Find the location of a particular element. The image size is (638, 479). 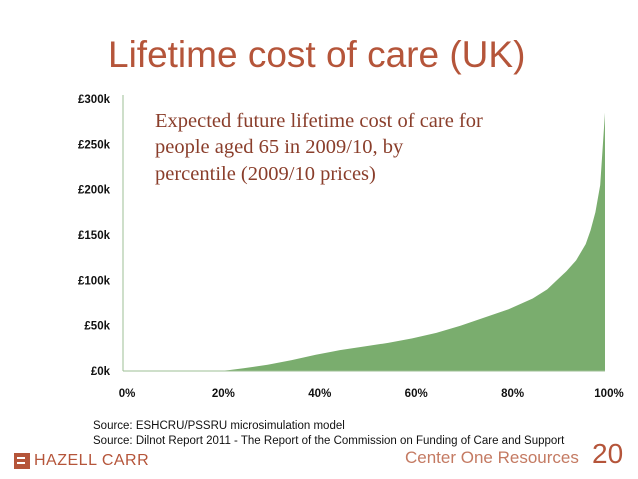

x-tick-label: 60% is located at coordinates (416, 394).